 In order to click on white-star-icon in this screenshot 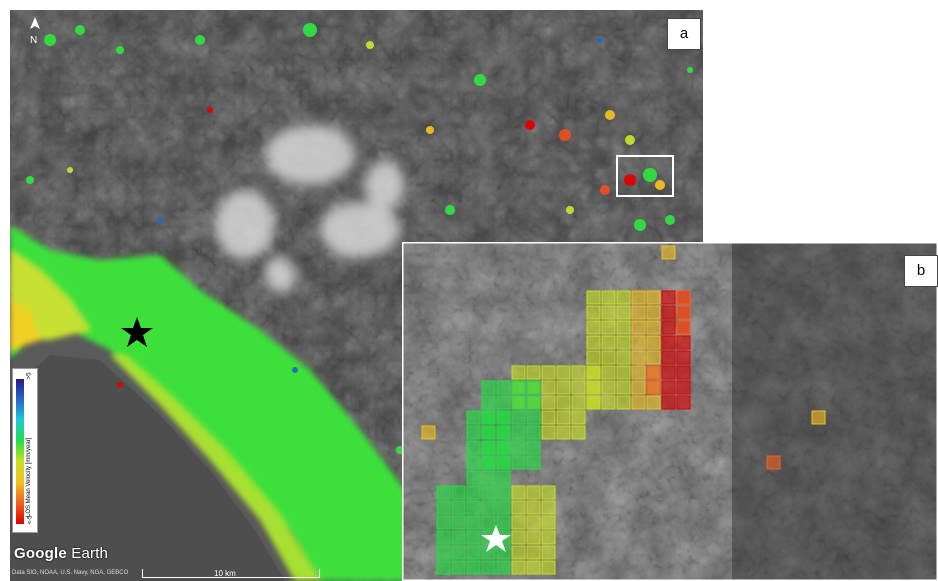, I will do `click(496, 538)`.